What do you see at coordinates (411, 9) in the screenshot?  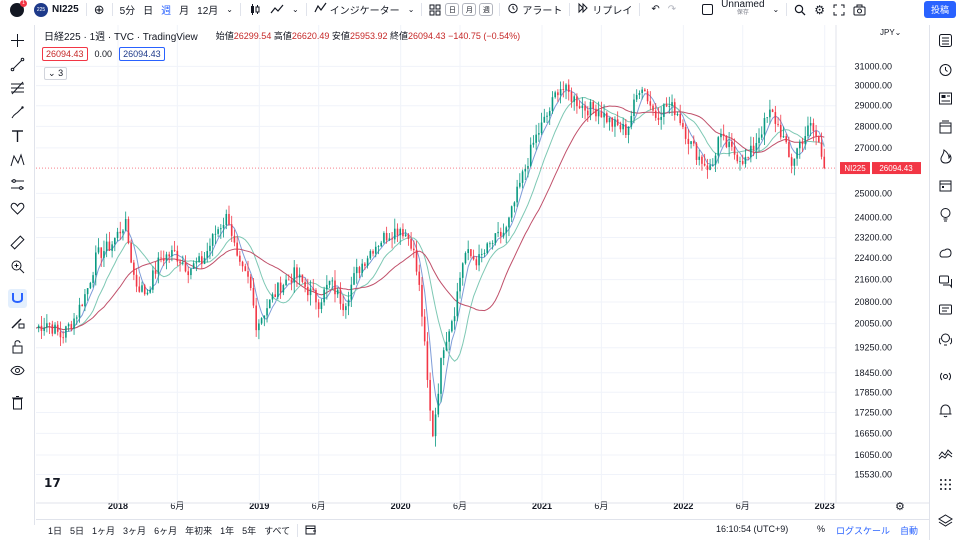 I see `indicators-dropdown-icon: ⌄` at bounding box center [411, 9].